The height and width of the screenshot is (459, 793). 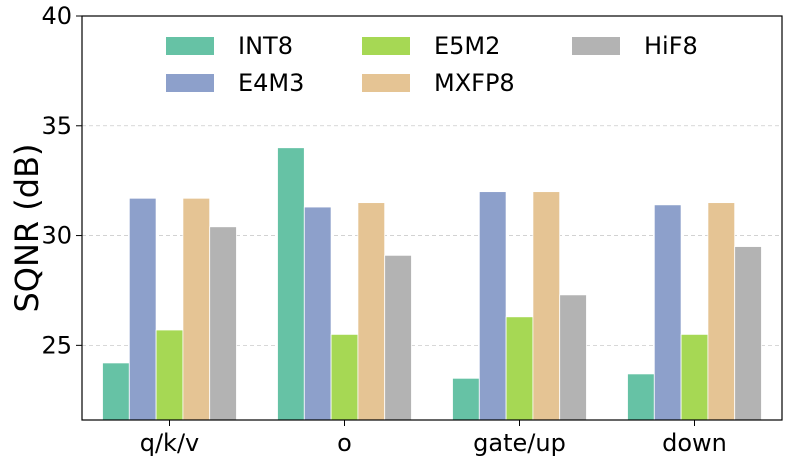 I want to click on x-tick-label: down, so click(x=694, y=443).